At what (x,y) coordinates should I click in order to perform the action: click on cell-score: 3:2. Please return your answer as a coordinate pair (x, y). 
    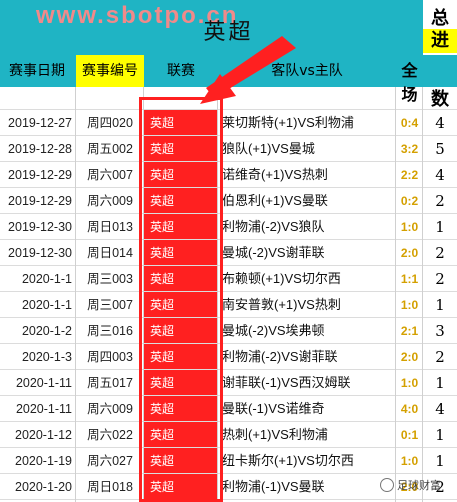
    Looking at the image, I should click on (409, 149).